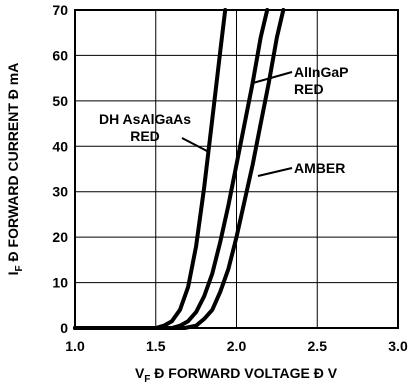  Describe the element at coordinates (13, 164) in the screenshot. I see `y-axis-title-text: Ð FORWARD CURRENT Ð mA` at that location.